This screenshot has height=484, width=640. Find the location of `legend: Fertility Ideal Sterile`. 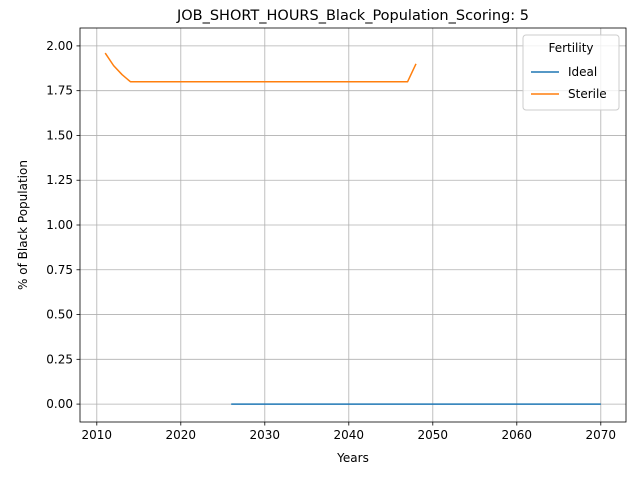

legend: Fertility Ideal Sterile is located at coordinates (571, 72).